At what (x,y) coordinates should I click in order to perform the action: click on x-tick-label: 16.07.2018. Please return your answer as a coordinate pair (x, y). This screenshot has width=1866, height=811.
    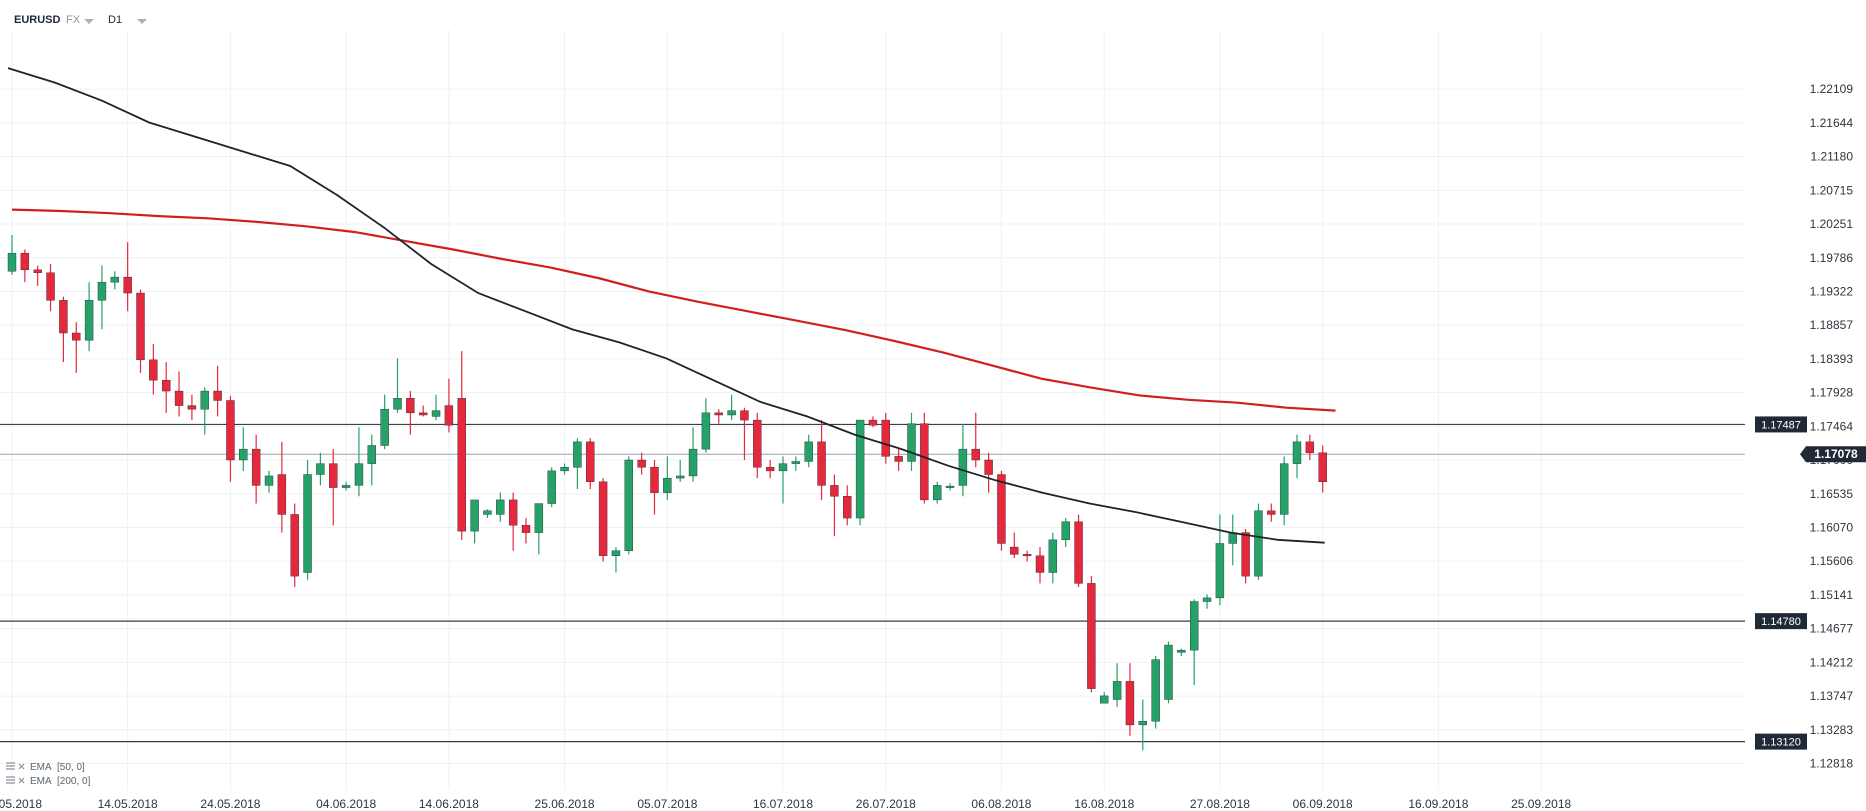
    Looking at the image, I should click on (783, 804).